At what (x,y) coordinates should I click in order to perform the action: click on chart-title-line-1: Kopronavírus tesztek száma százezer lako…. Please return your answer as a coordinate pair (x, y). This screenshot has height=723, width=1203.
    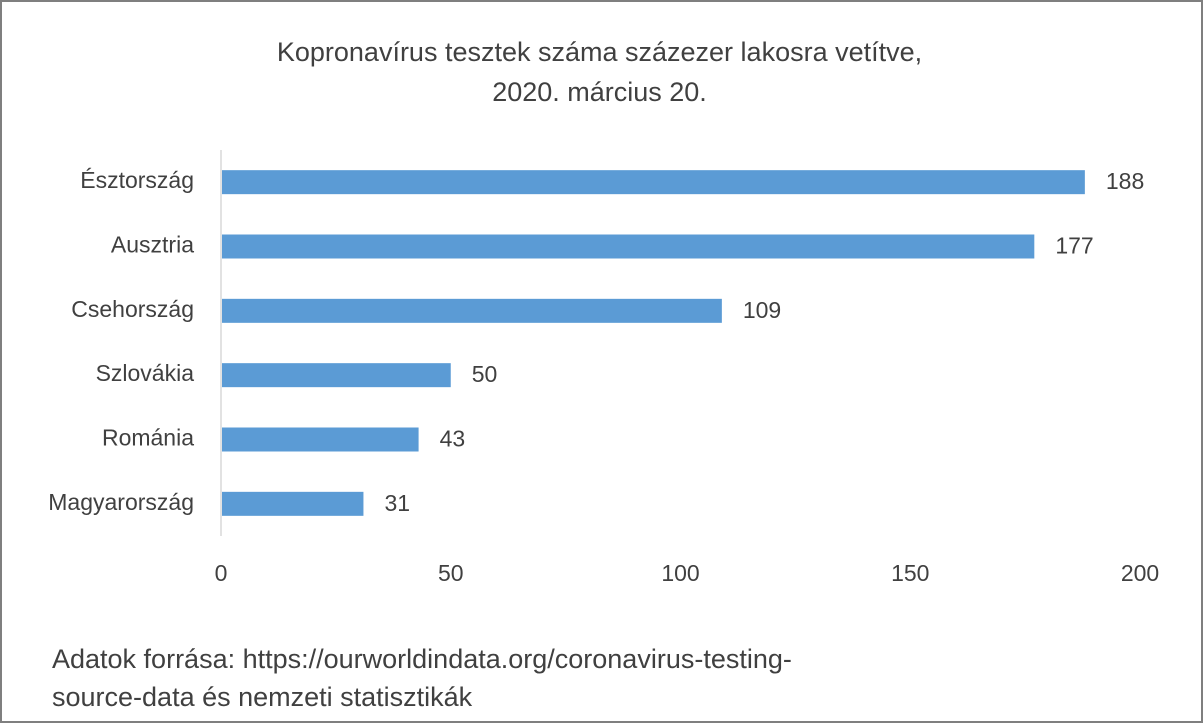
    Looking at the image, I should click on (599, 52).